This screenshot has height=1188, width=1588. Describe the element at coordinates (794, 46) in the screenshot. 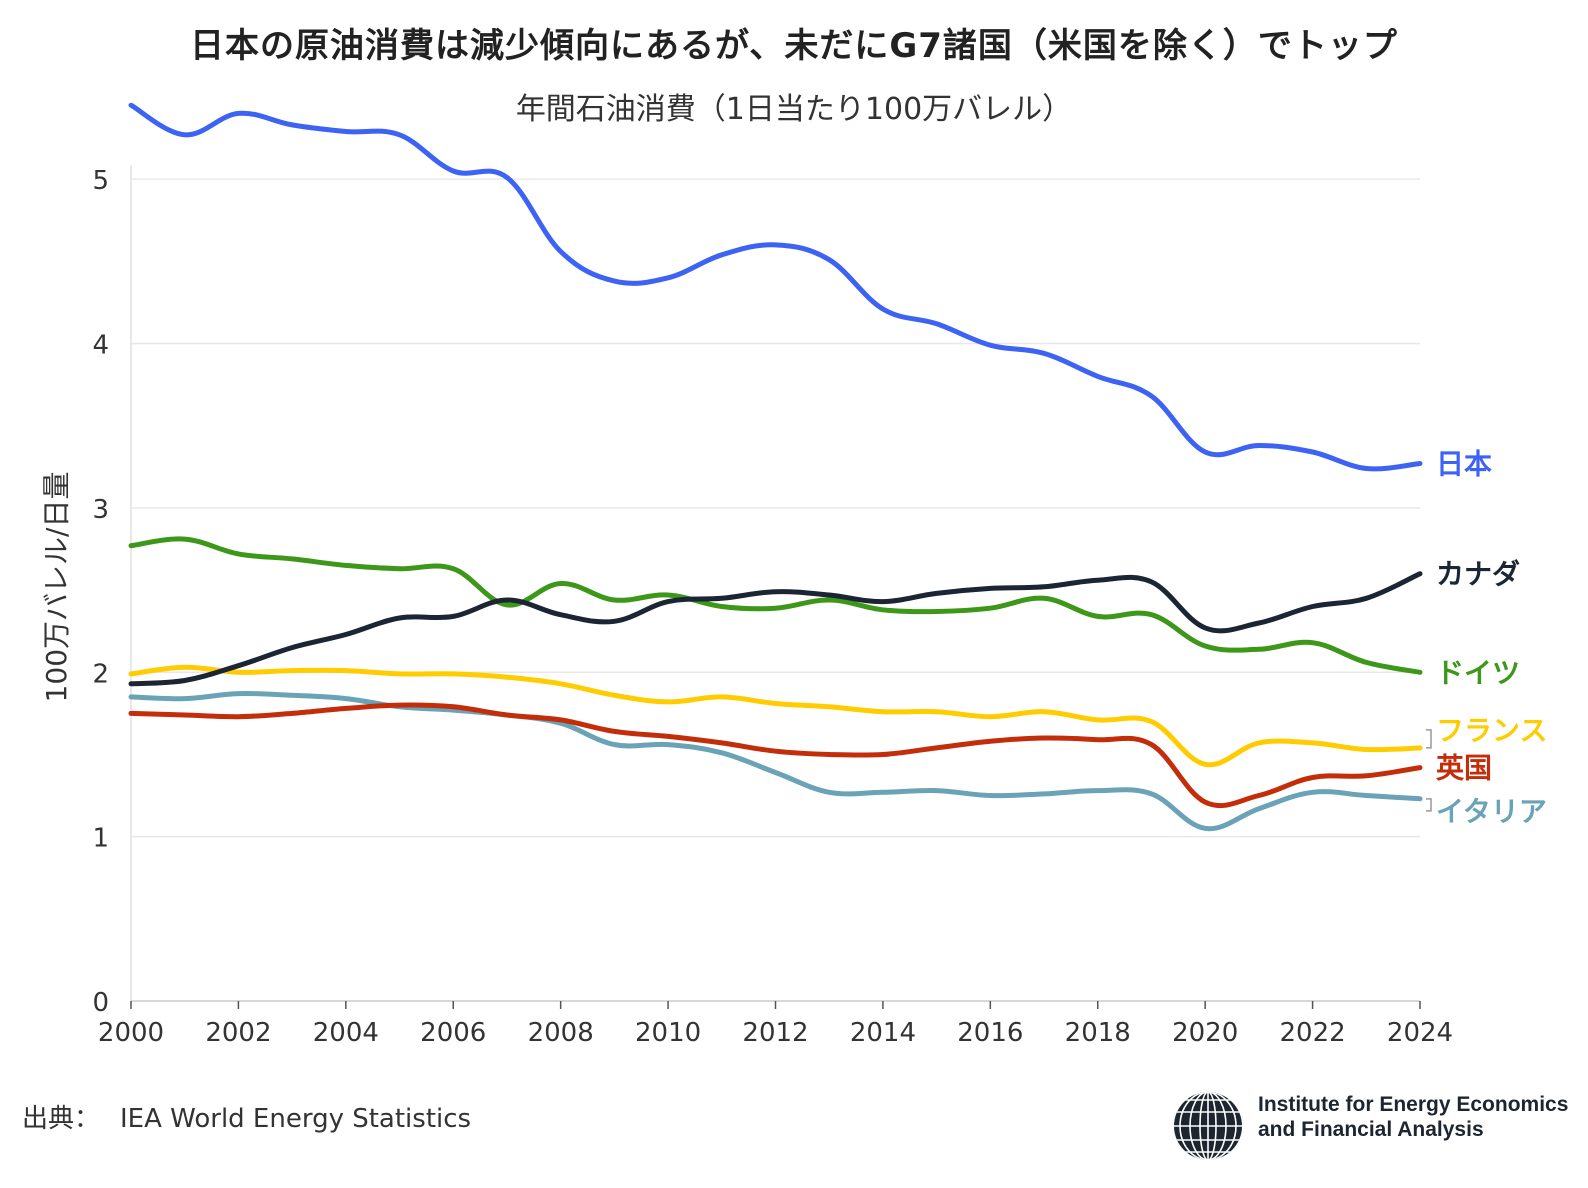

I see `chart-title: 日本の原油消費は減少傾向にあるが、未だにG7諸国（米国を除く）でトップ` at that location.